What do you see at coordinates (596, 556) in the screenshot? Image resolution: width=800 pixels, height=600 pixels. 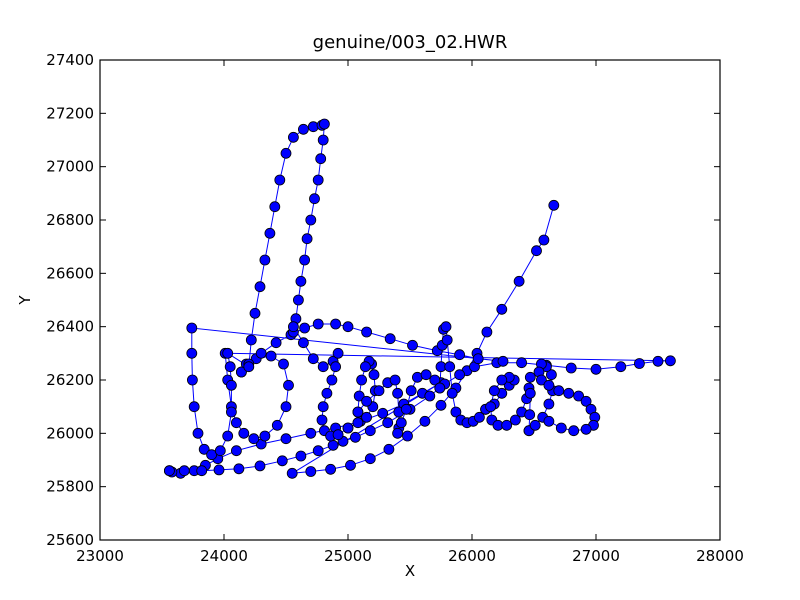 I see `x-tick-label: 27000` at bounding box center [596, 556].